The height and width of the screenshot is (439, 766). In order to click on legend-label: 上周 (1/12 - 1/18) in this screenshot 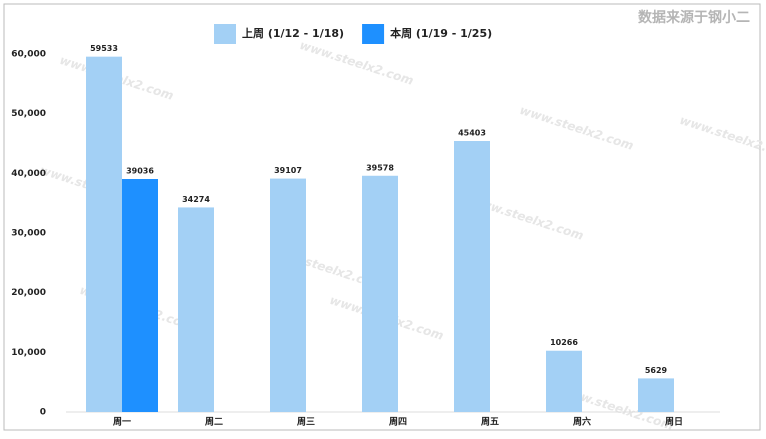, I will do `click(293, 33)`.